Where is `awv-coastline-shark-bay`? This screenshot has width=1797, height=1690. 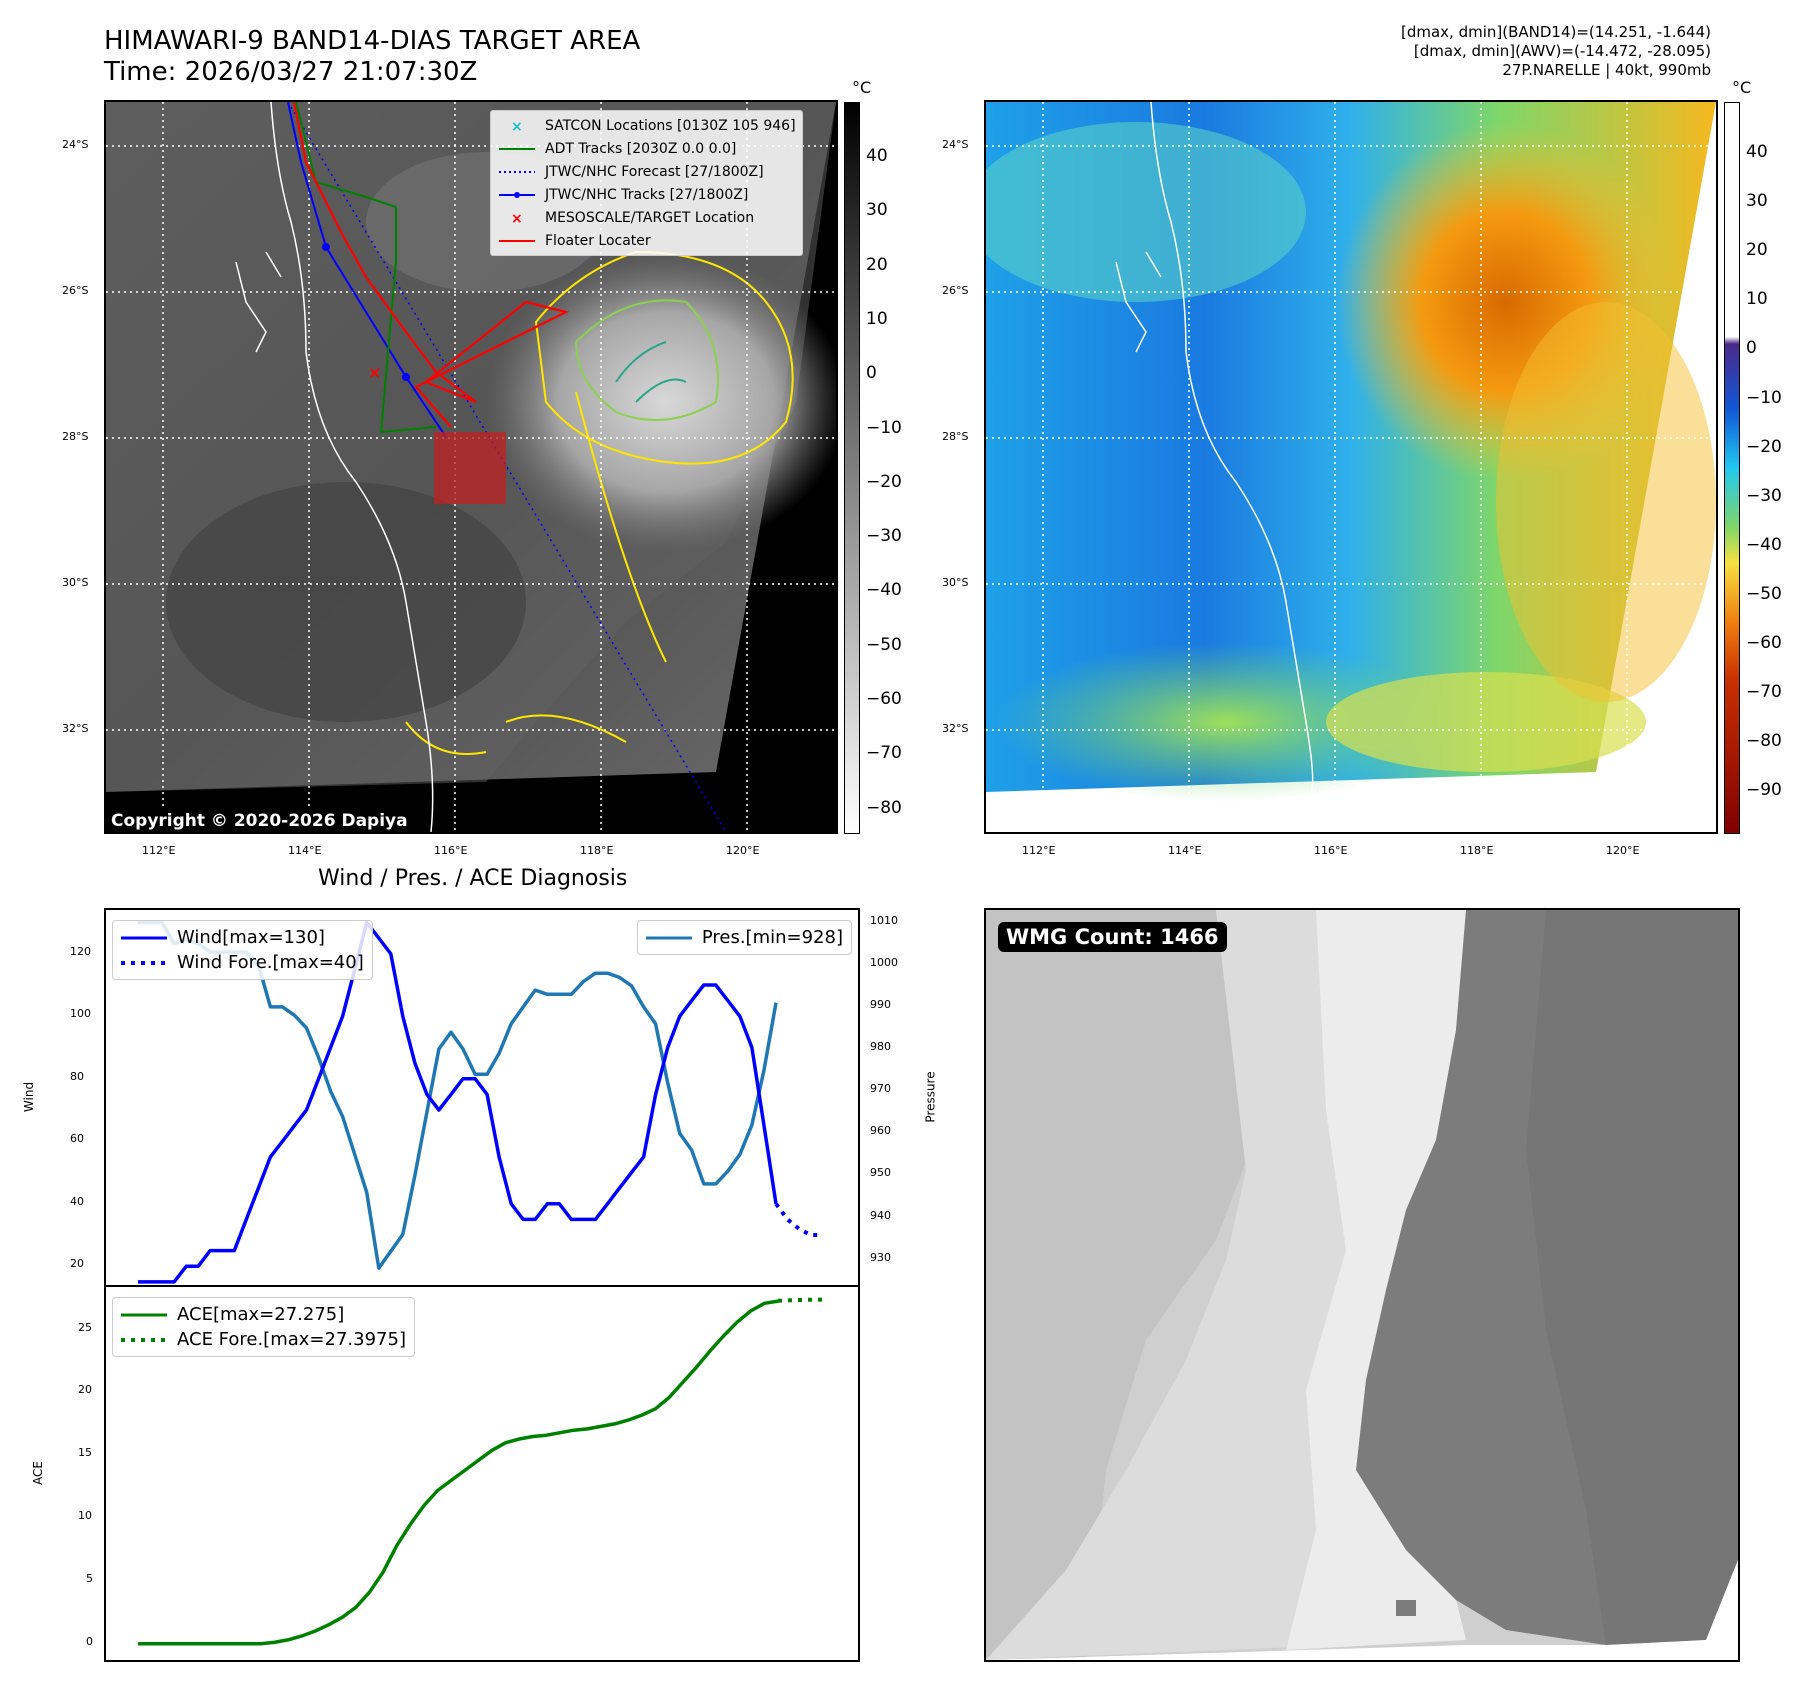 awv-coastline-shark-bay is located at coordinates (1138, 302).